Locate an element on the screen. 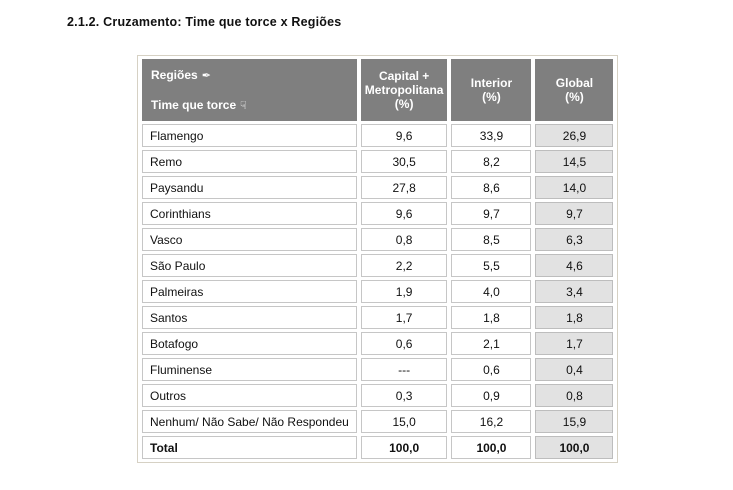 The image size is (733, 490). interior-value: 4,0 is located at coordinates (491, 291).